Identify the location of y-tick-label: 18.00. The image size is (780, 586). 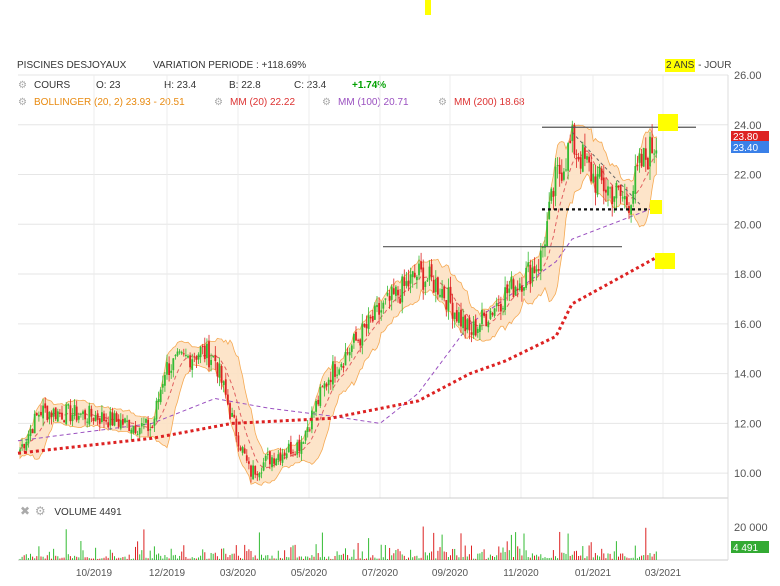
(748, 275).